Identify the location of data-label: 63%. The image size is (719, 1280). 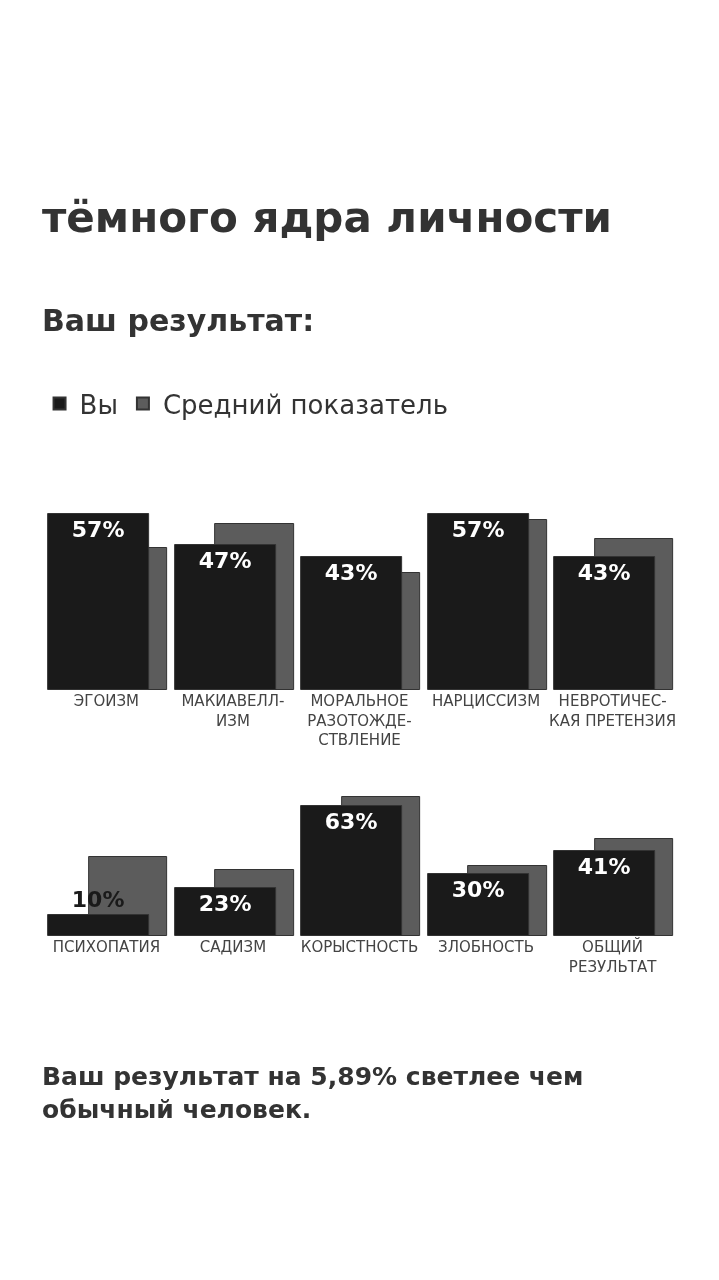
(351, 821).